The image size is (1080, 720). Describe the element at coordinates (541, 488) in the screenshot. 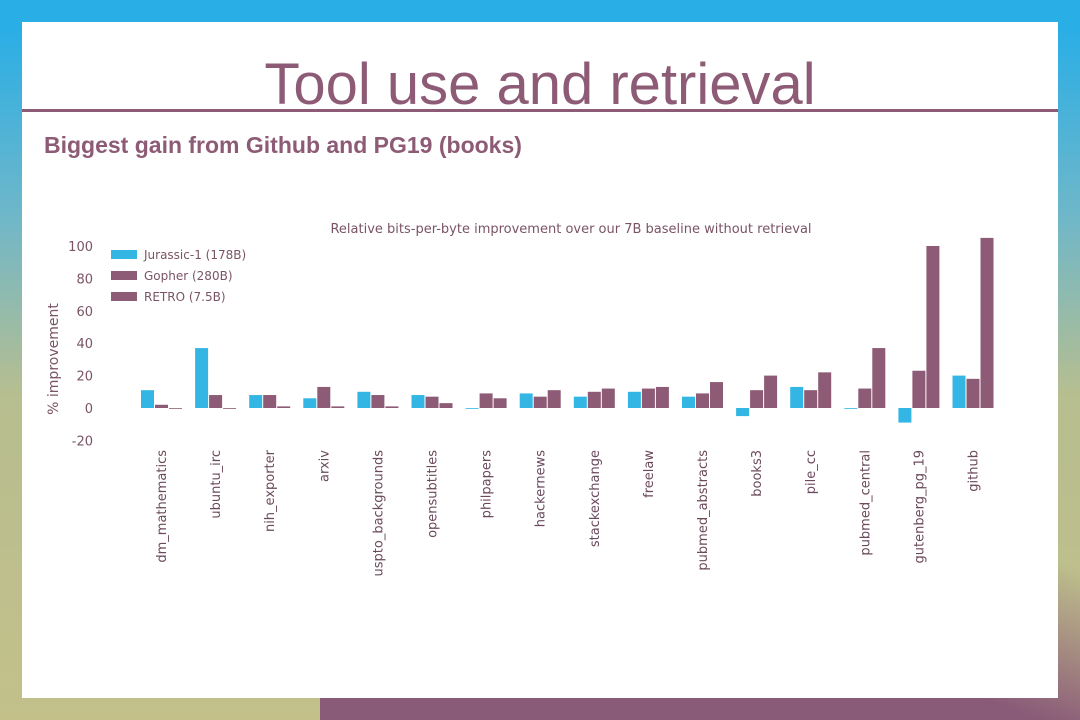

I see `x-tick-label: hackernews` at that location.